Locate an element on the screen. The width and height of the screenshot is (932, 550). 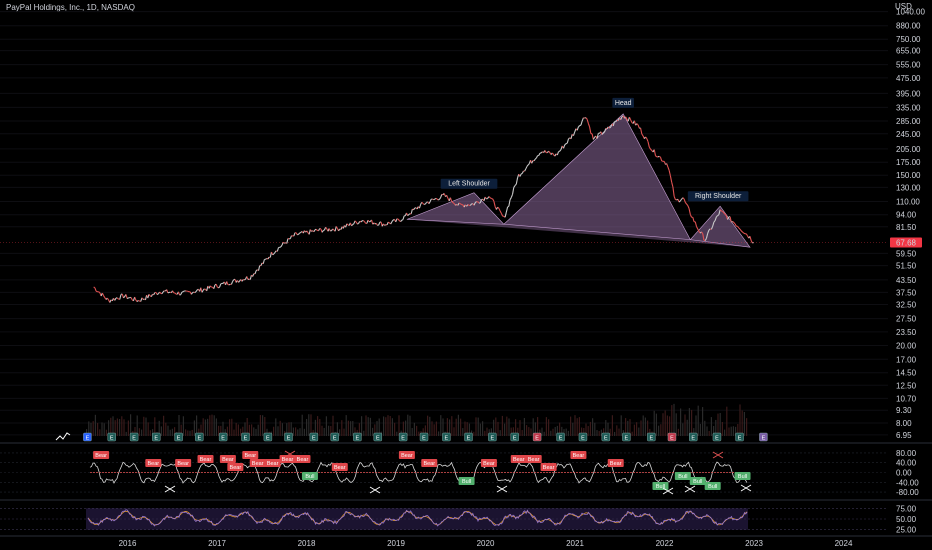
y-tick-label: 59.50 is located at coordinates (906, 253).